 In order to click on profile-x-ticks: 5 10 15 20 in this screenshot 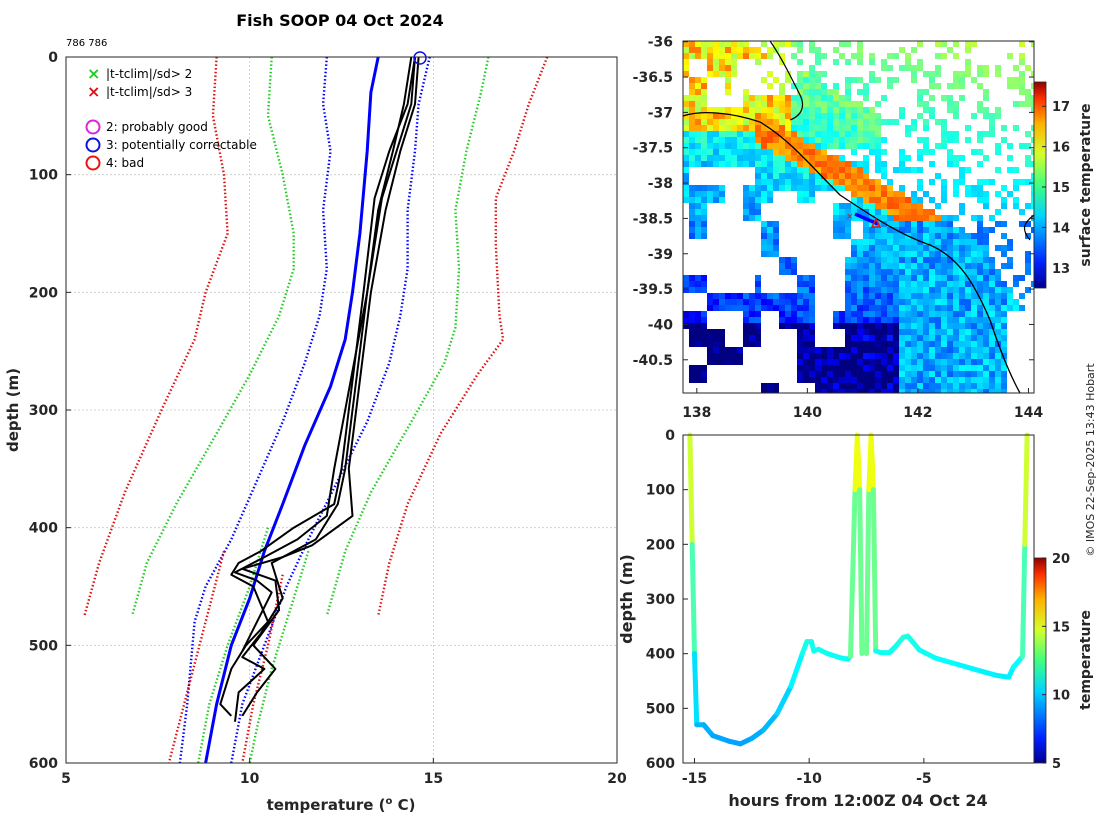, I will do `click(344, 772)`.